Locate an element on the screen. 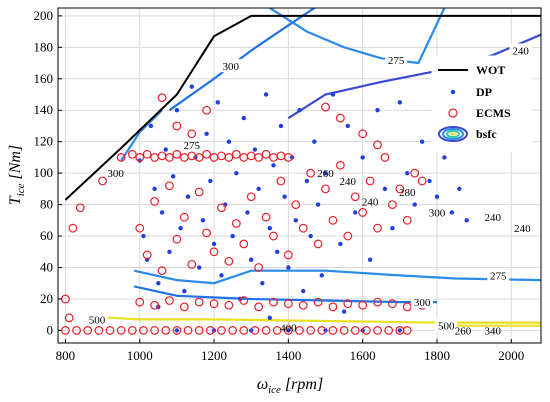 This screenshot has width=550, height=402. x-tick-label: 1200 is located at coordinates (214, 355).